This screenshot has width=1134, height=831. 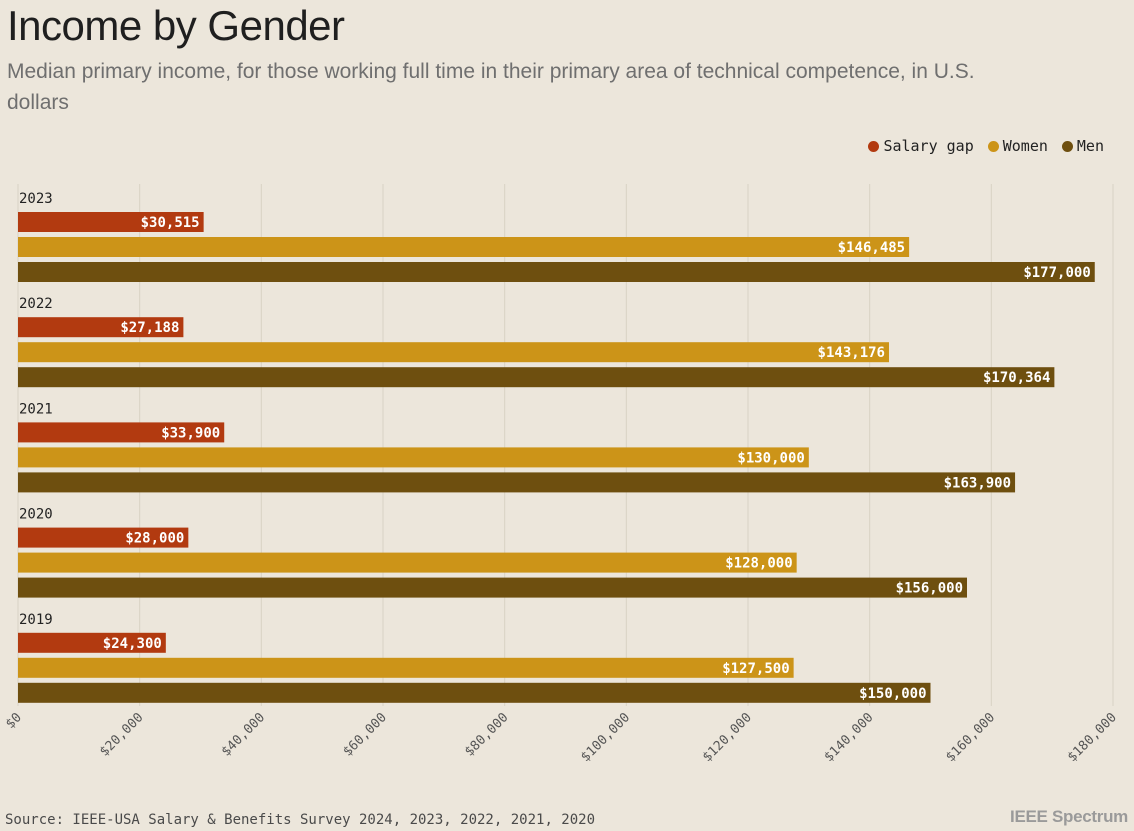 What do you see at coordinates (36, 620) in the screenshot?
I see `category-label-2019: 2019` at bounding box center [36, 620].